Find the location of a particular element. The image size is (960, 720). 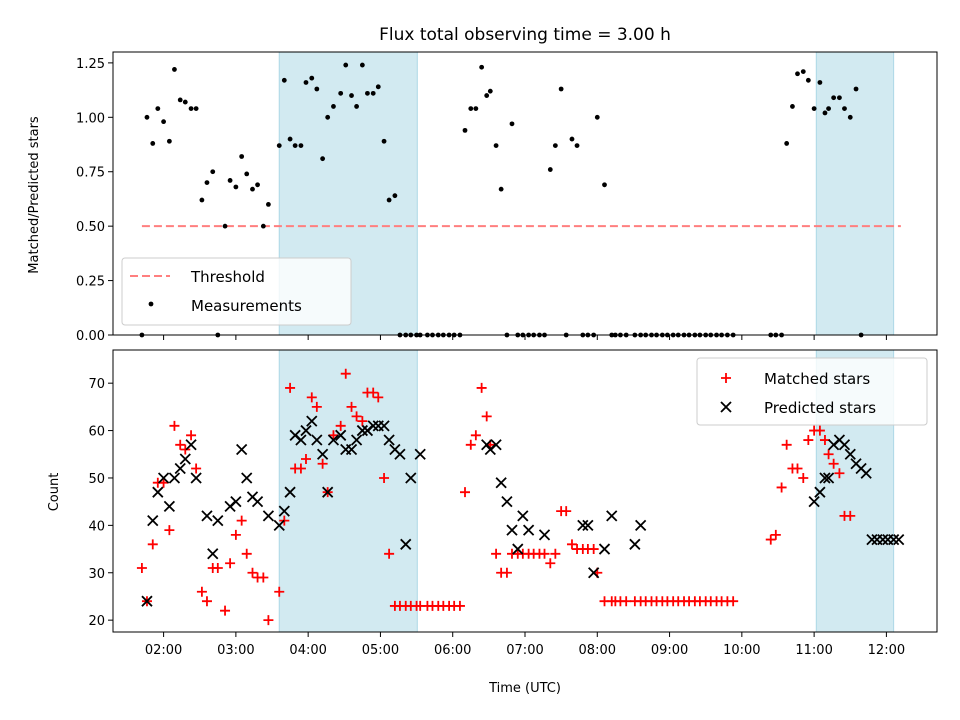

bottom-legend: Matched stars Predicted stars is located at coordinates (812, 391).